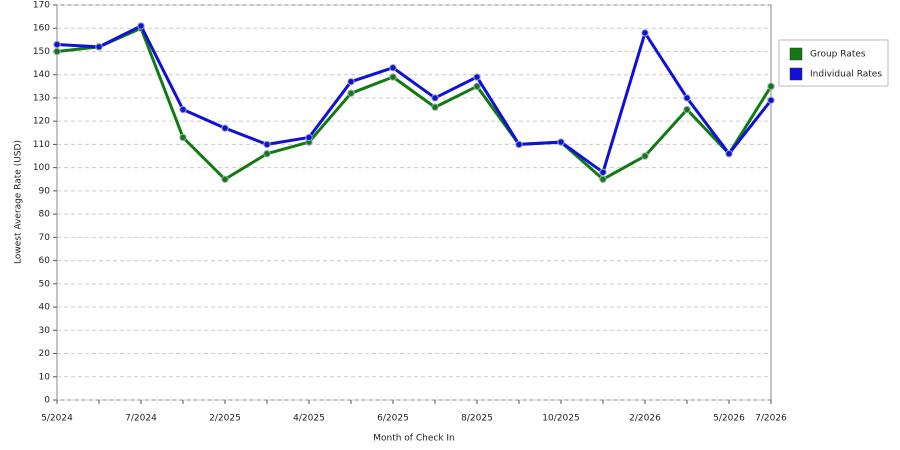  Describe the element at coordinates (45, 191) in the screenshot. I see `y-tick-label: 90` at that location.